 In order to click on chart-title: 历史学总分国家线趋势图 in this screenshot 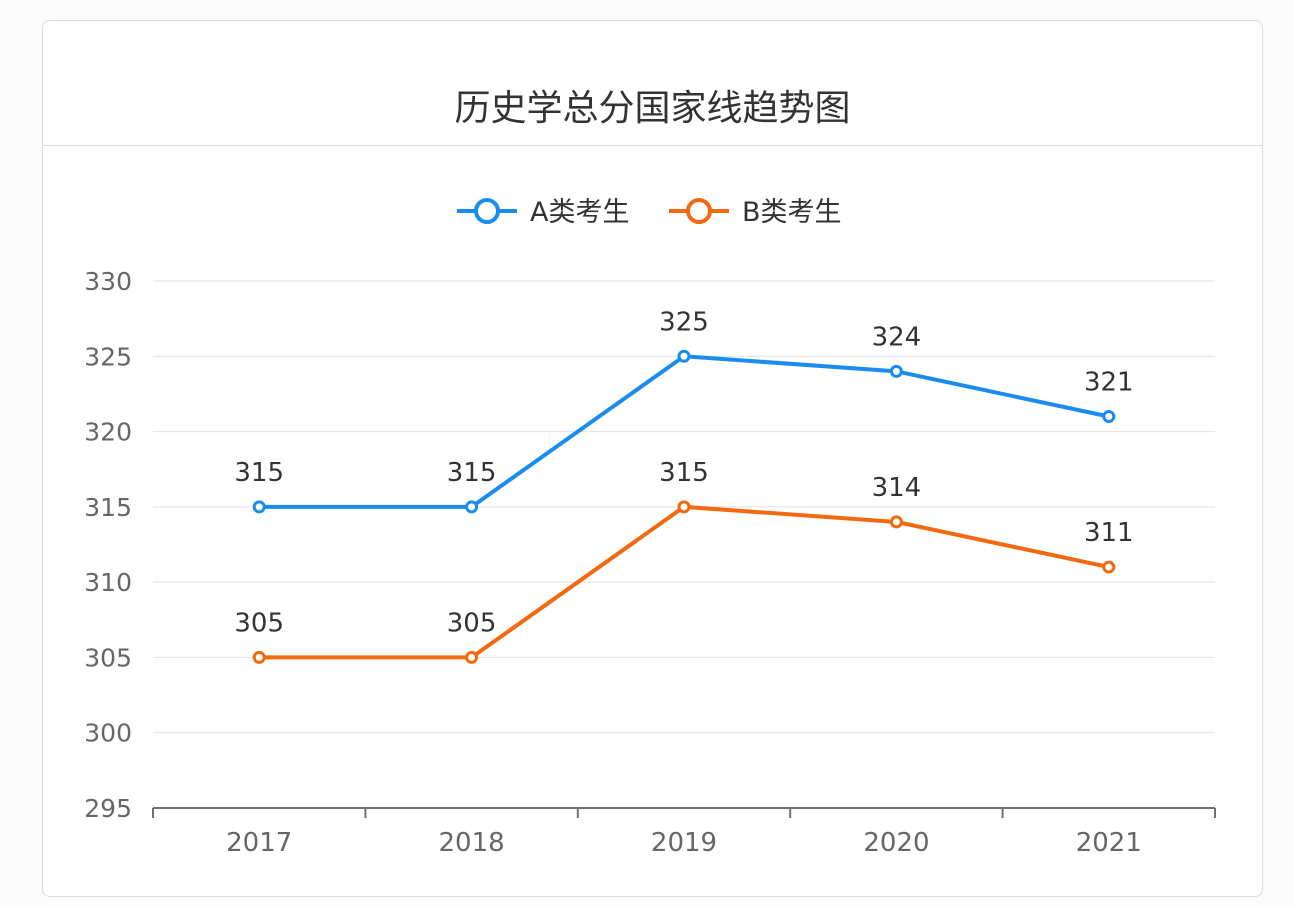, I will do `click(652, 108)`.